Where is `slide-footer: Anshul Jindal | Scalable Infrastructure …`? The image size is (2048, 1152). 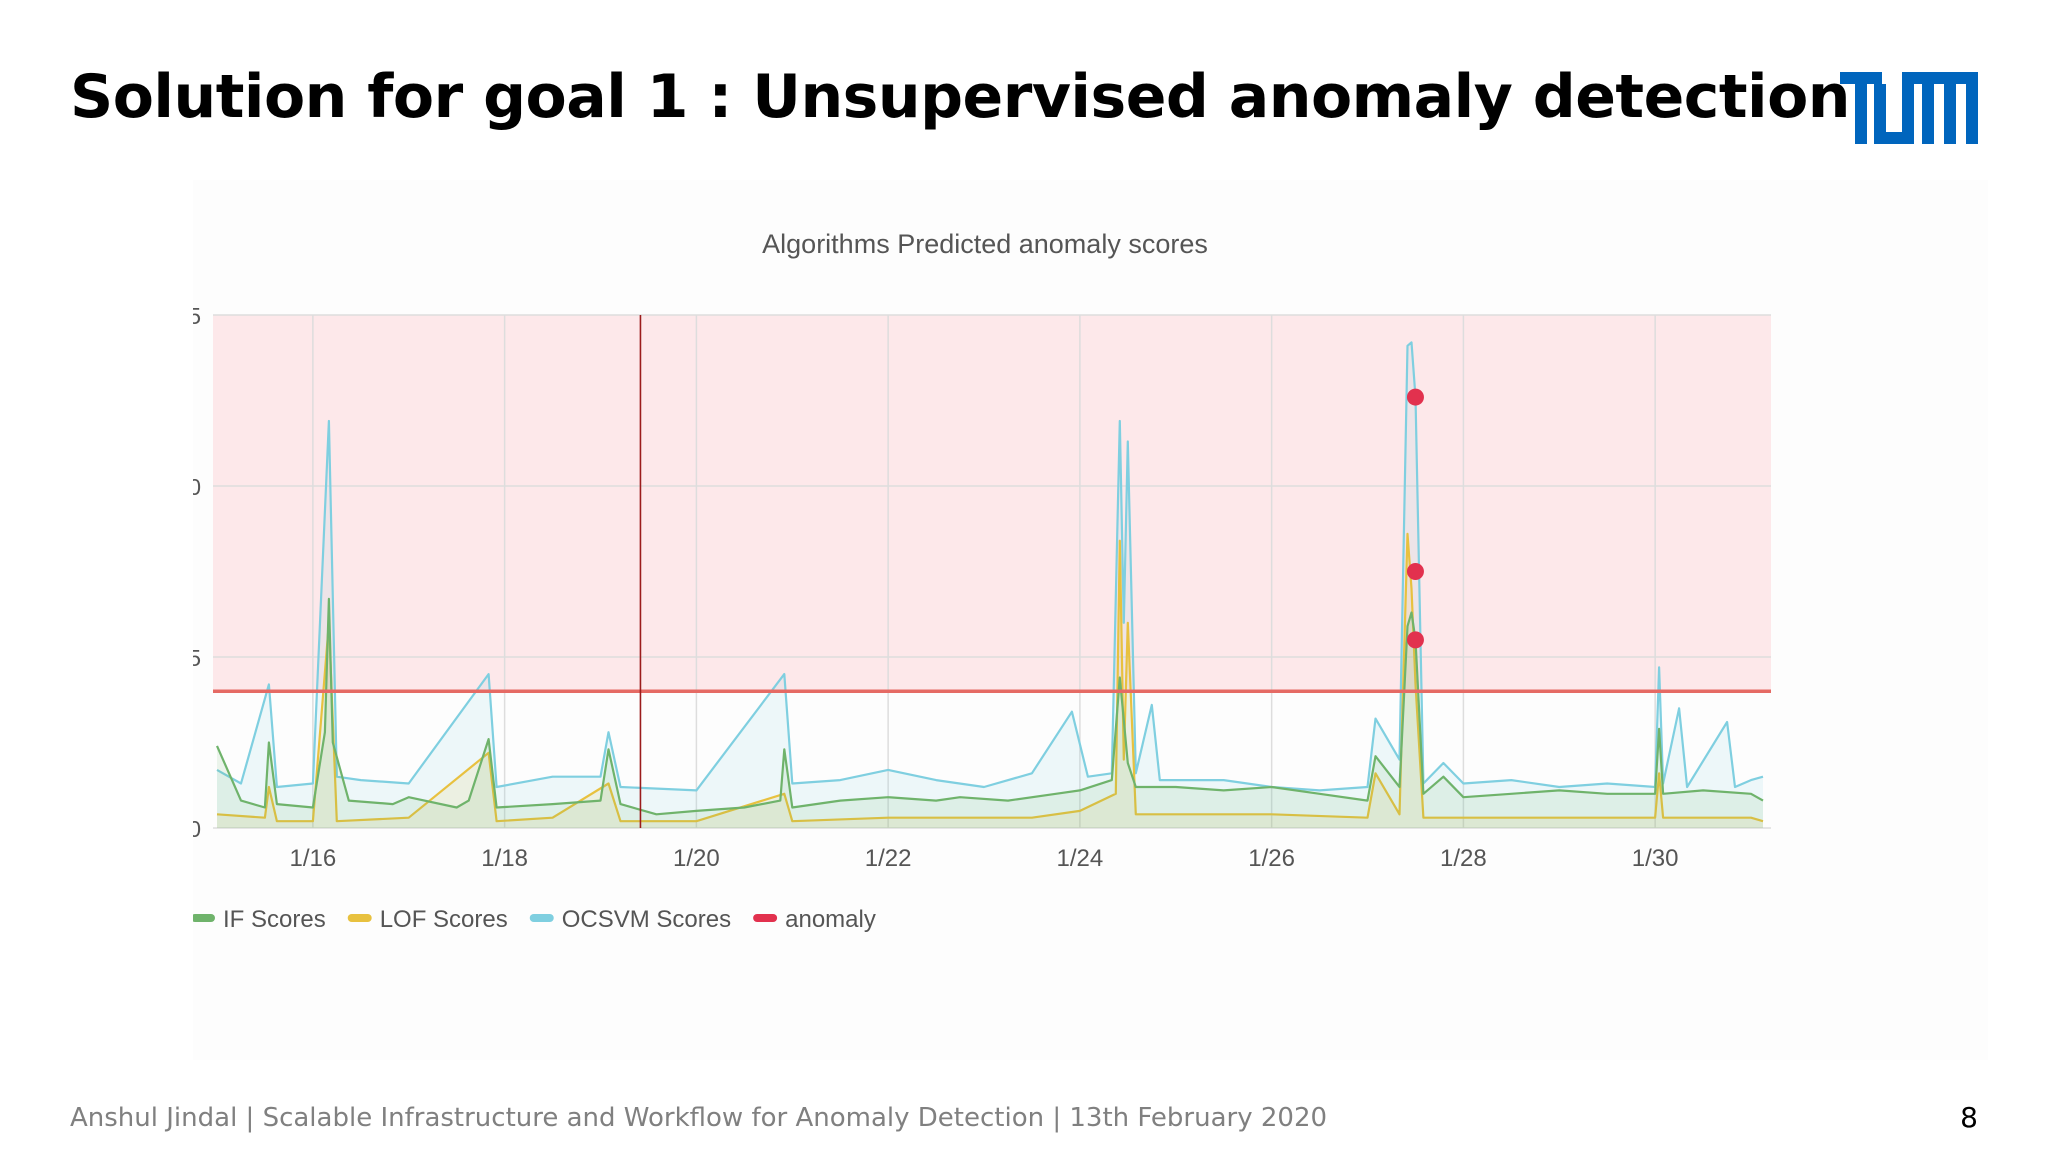 slide-footer: Anshul Jindal | Scalable Infrastructure … is located at coordinates (699, 1118).